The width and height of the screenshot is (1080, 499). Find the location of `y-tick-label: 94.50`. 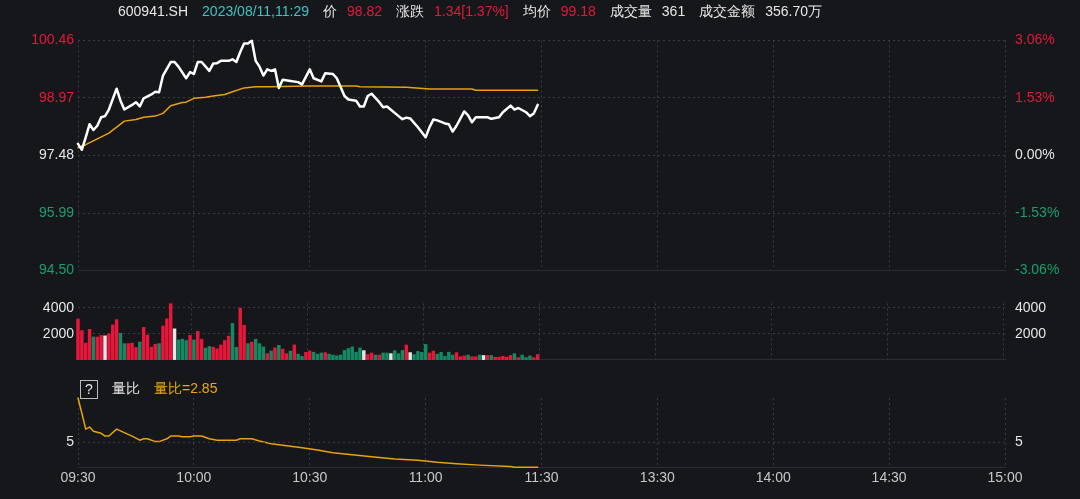

y-tick-label: 94.50 is located at coordinates (56, 269).